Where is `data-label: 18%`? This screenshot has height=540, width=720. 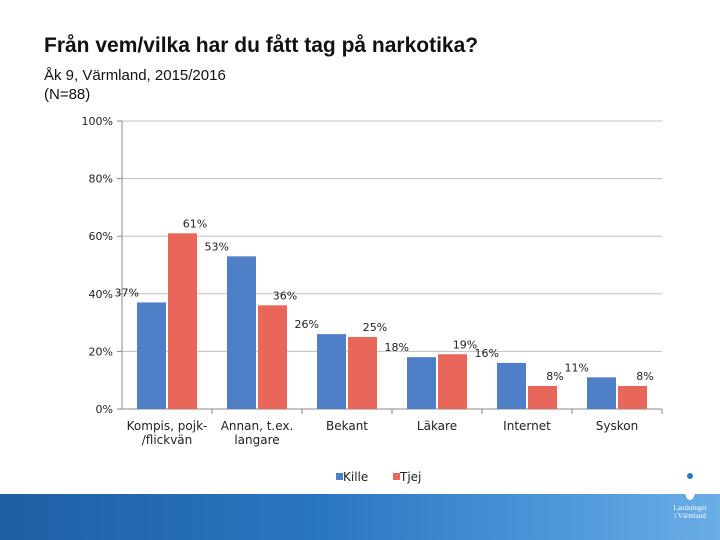 data-label: 18% is located at coordinates (397, 347).